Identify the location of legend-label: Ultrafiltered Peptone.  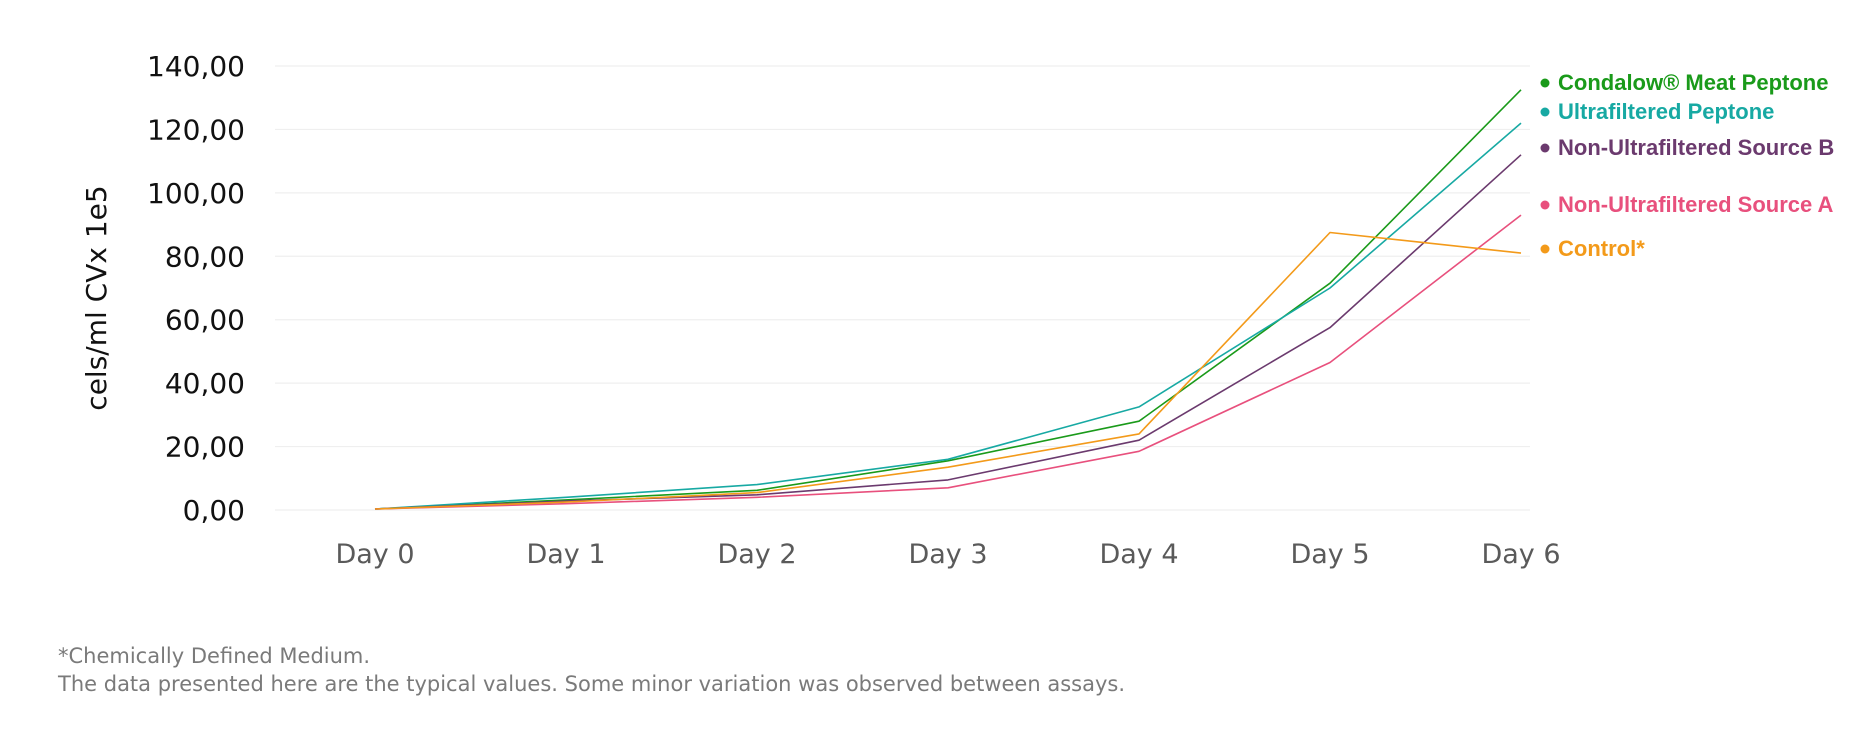
(1666, 111).